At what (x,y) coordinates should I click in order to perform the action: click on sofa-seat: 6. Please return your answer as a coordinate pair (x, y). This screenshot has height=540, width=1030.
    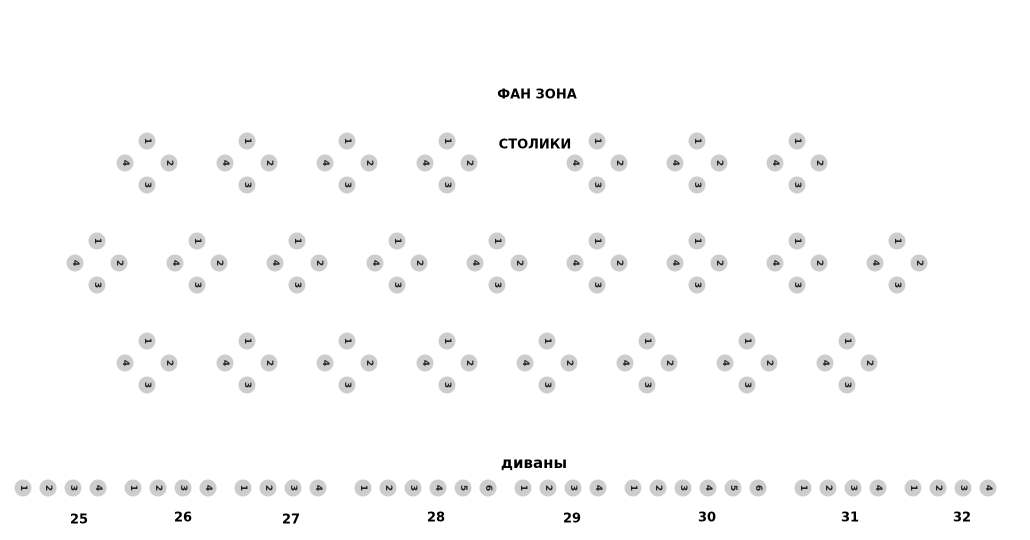
    Looking at the image, I should click on (758, 488).